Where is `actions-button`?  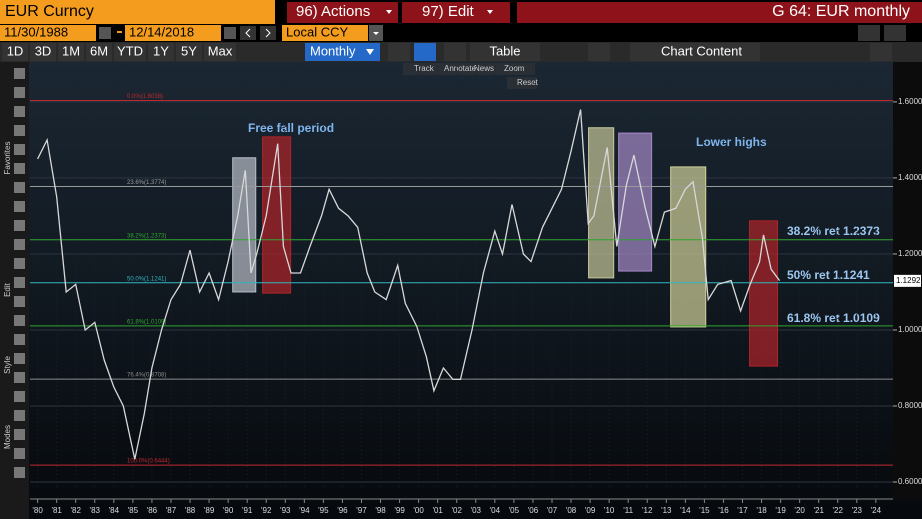 actions-button is located at coordinates (342, 12).